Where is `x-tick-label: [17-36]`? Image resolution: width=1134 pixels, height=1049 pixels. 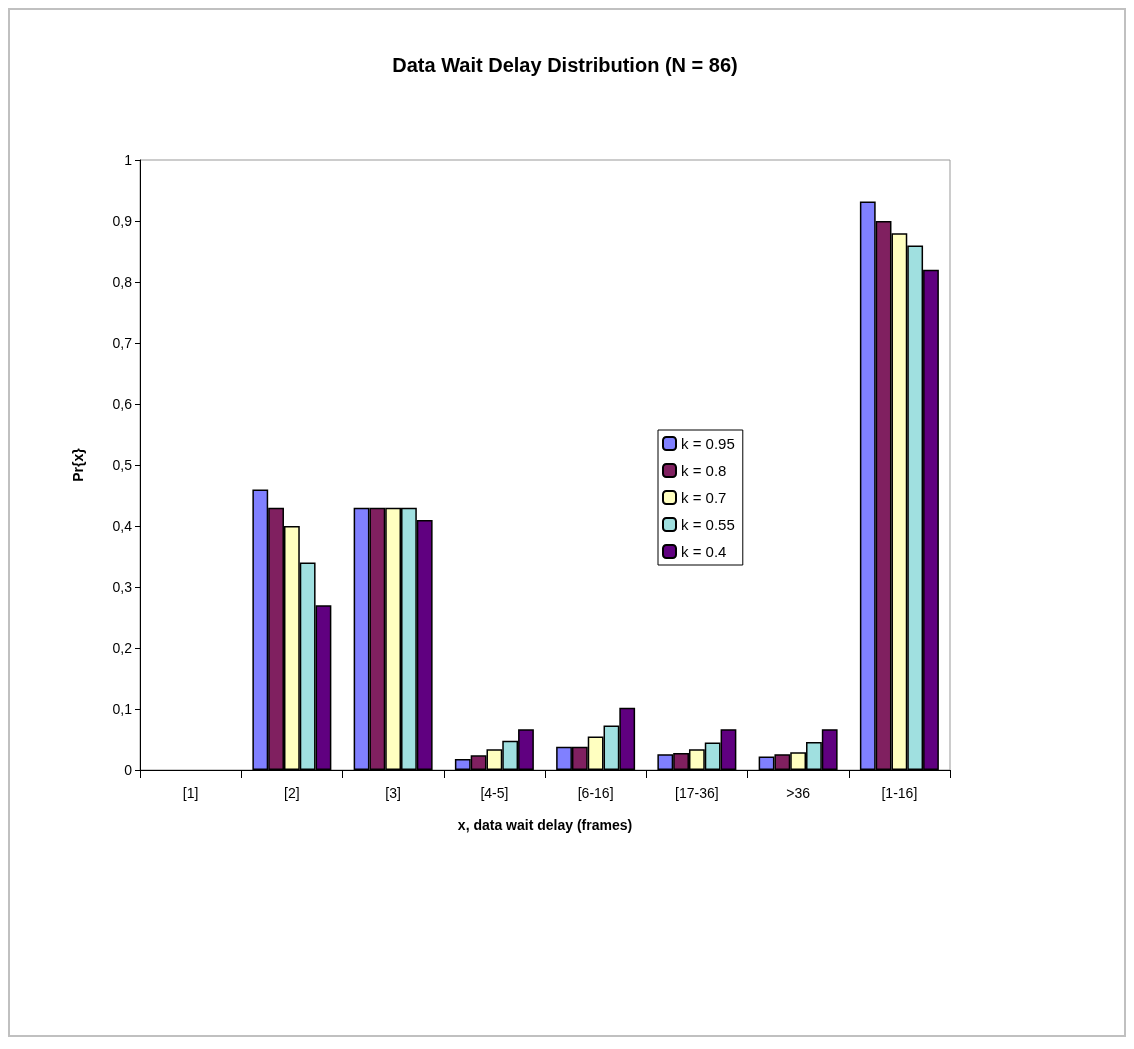 x-tick-label: [17-36] is located at coordinates (697, 793).